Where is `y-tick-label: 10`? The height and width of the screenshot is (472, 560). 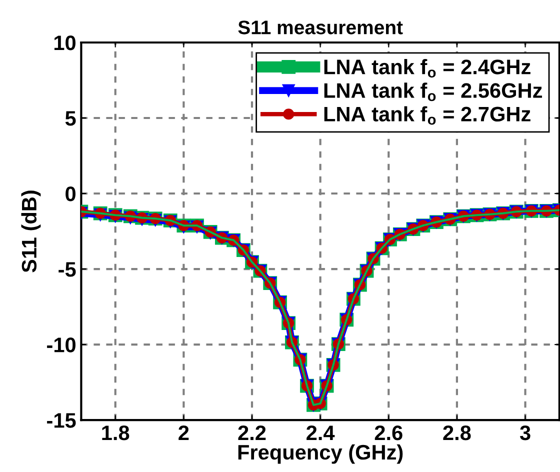
y-tick-label: 10 is located at coordinates (65, 42).